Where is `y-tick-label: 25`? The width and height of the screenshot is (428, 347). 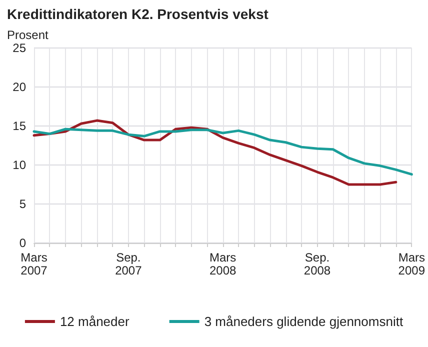 y-tick-label: 25 is located at coordinates (19, 48).